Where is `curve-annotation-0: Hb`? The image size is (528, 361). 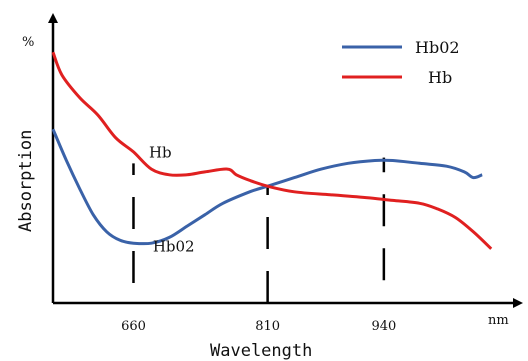
curve-annotation-0: Hb is located at coordinates (160, 153).